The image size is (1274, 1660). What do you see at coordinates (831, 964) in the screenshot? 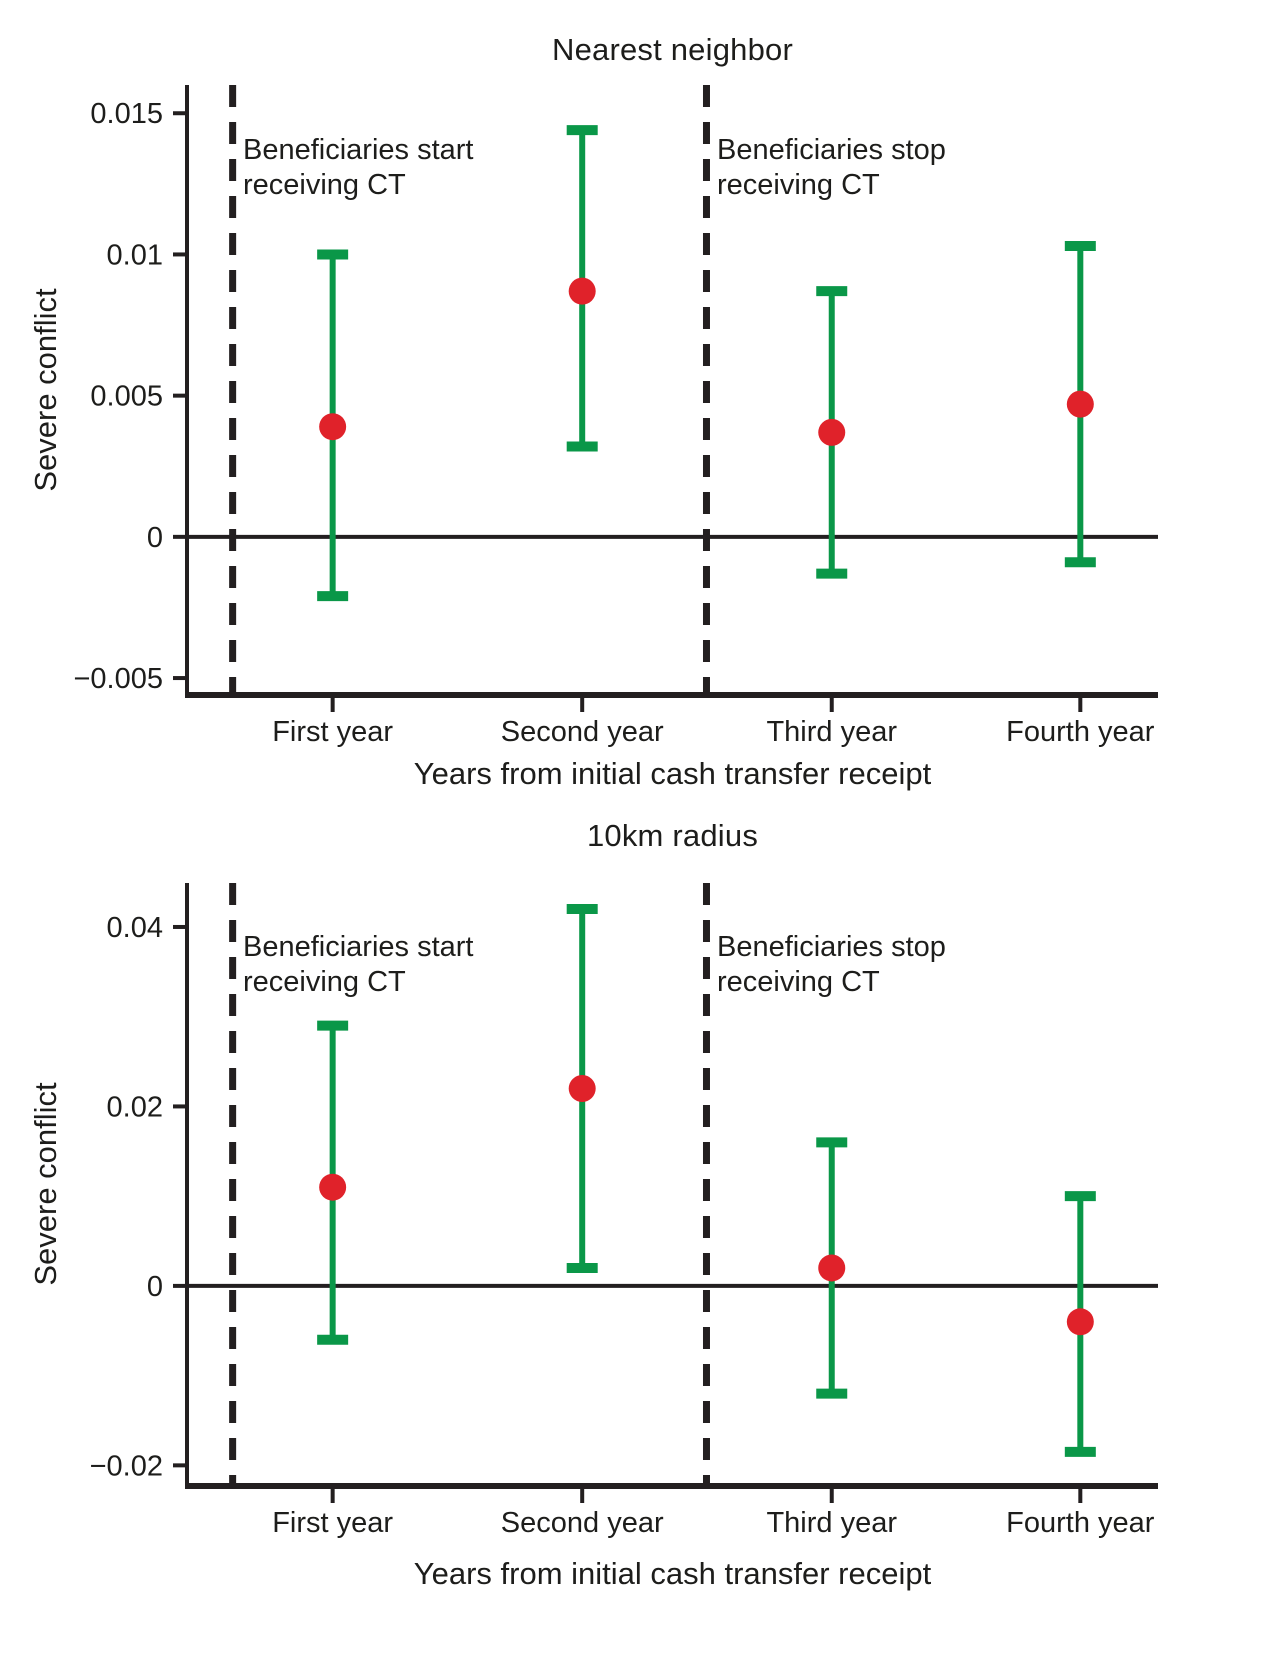
I see `annotation-beneficiaries-stop-bottom: Beneficiaries stop receiving CT` at bounding box center [831, 964].